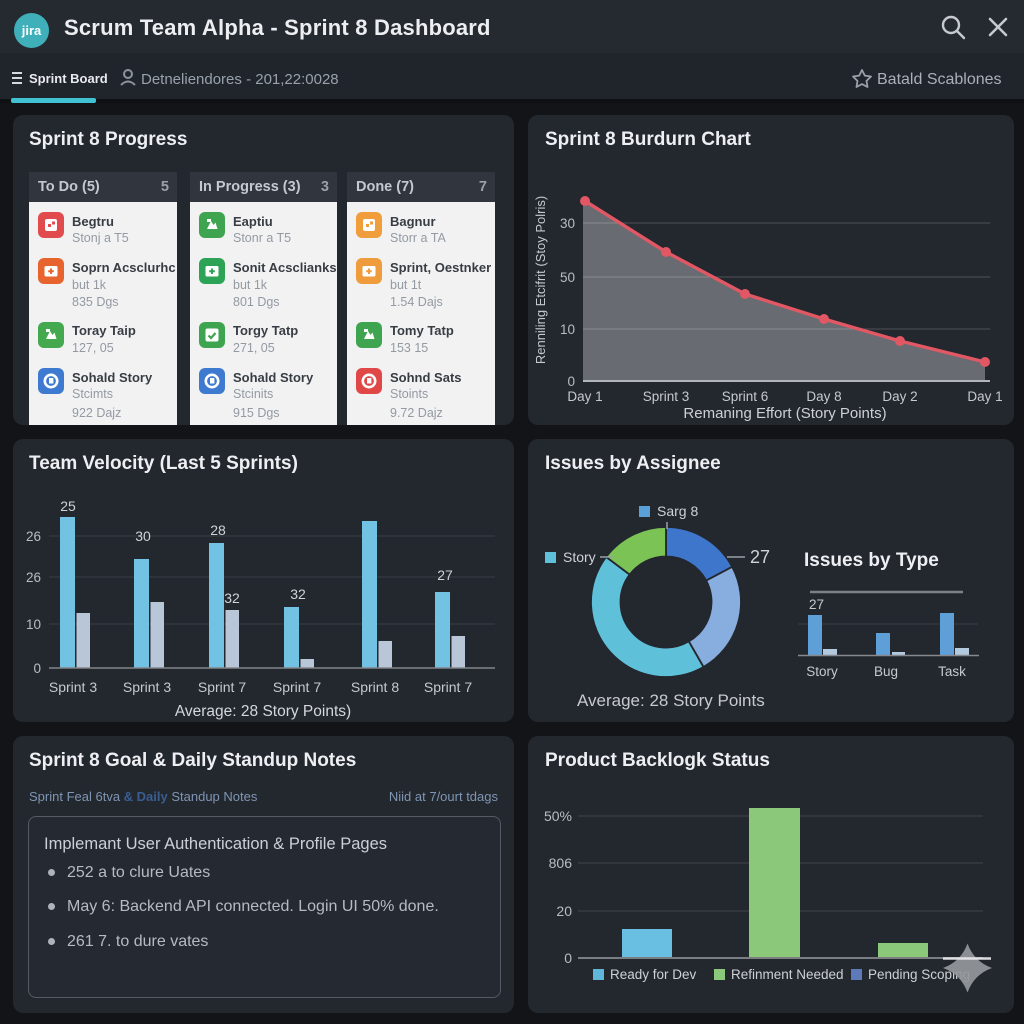 This screenshot has height=1024, width=1024. What do you see at coordinates (899, 396) in the screenshot?
I see `svg-text: Day 2` at bounding box center [899, 396].